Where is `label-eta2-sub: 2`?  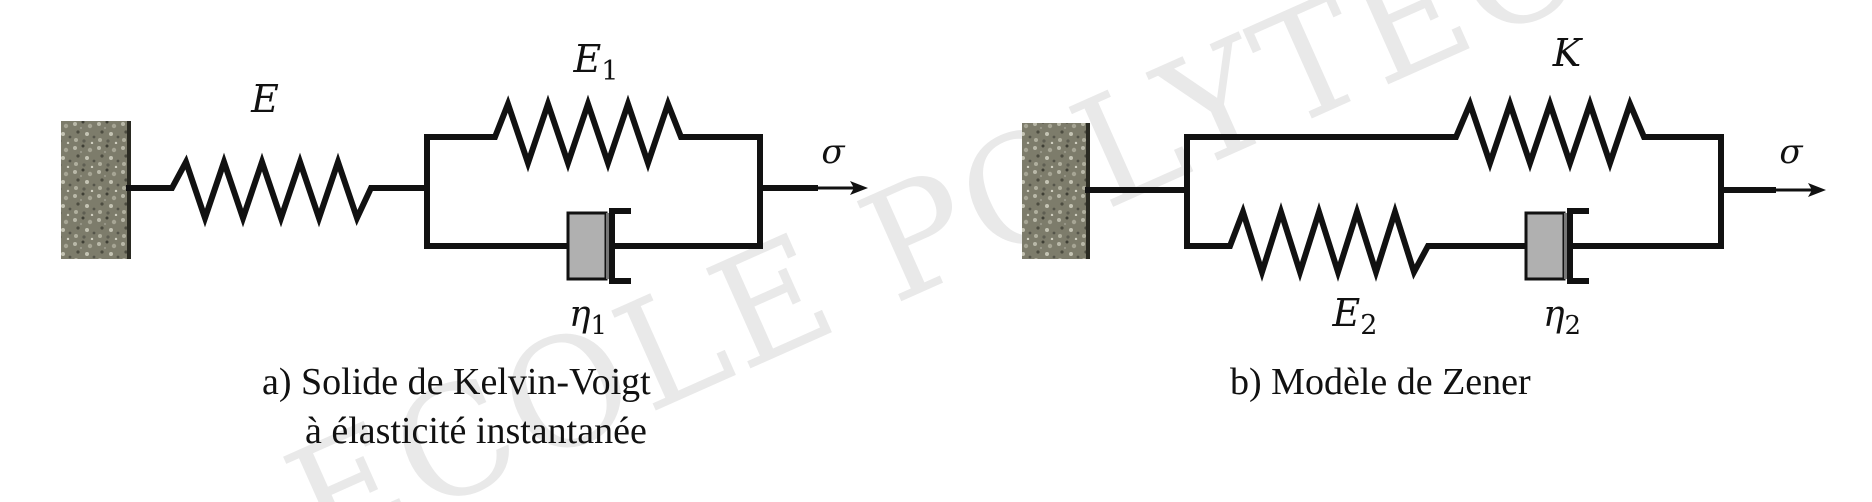
label-eta2-sub: 2 is located at coordinates (1573, 326).